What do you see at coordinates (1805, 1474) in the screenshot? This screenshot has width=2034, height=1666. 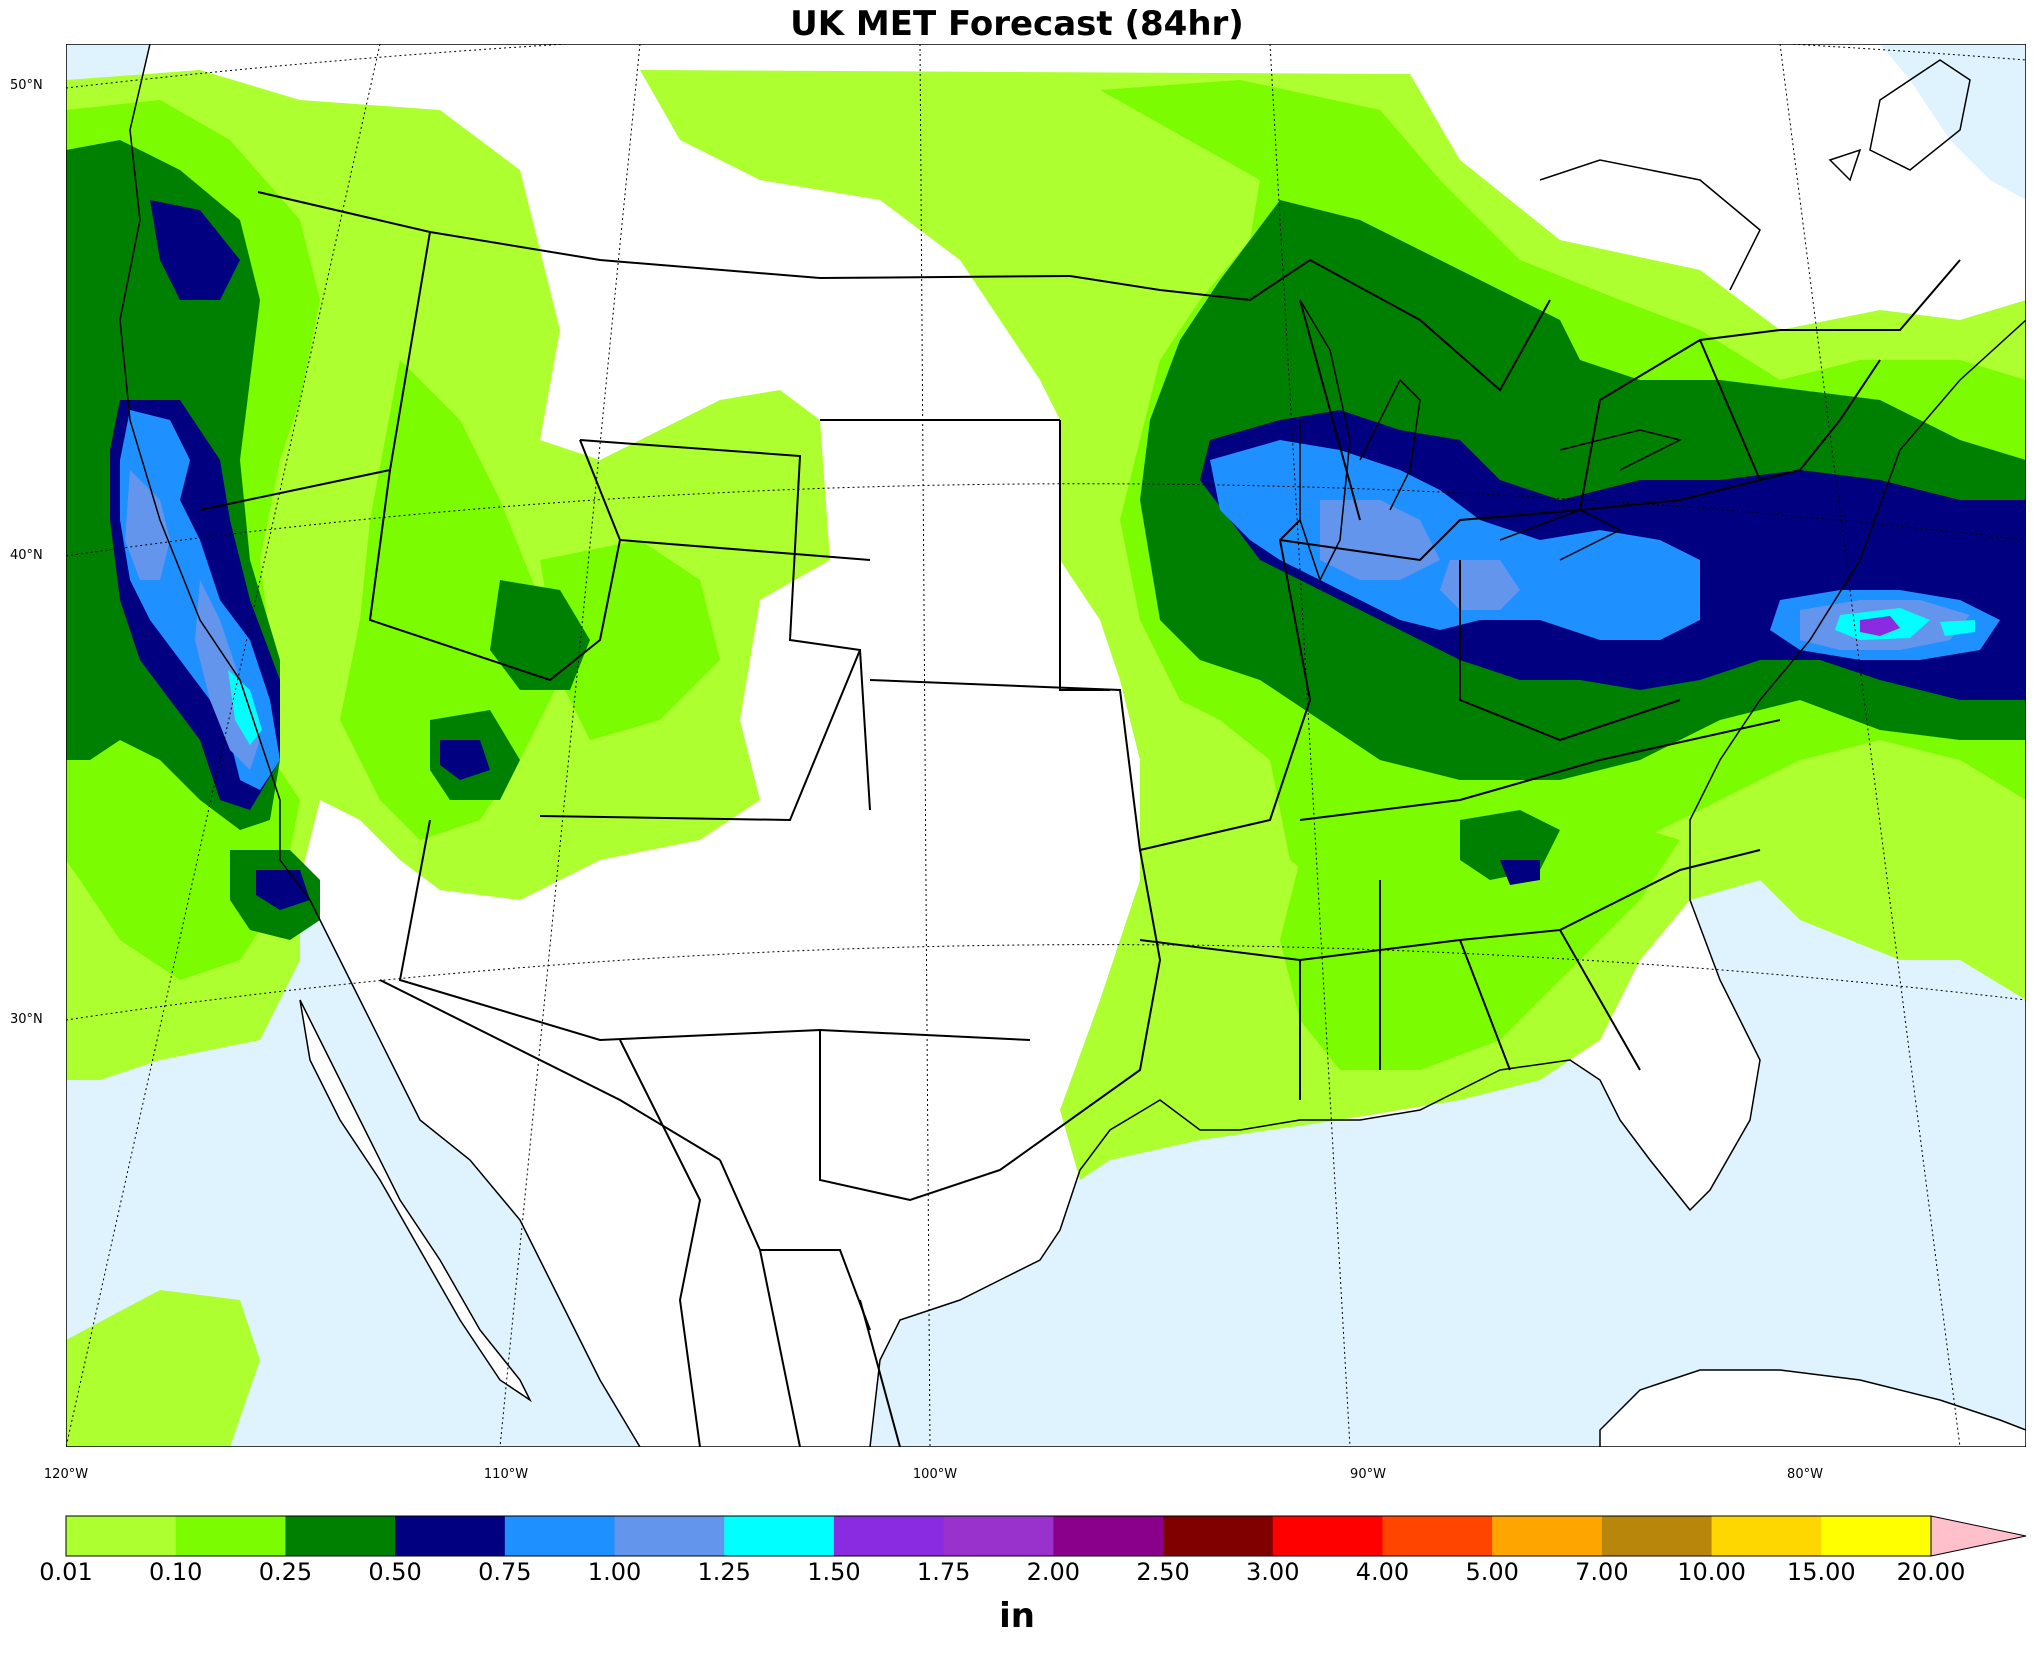 I see `lon-label-80w: 80°W` at bounding box center [1805, 1474].